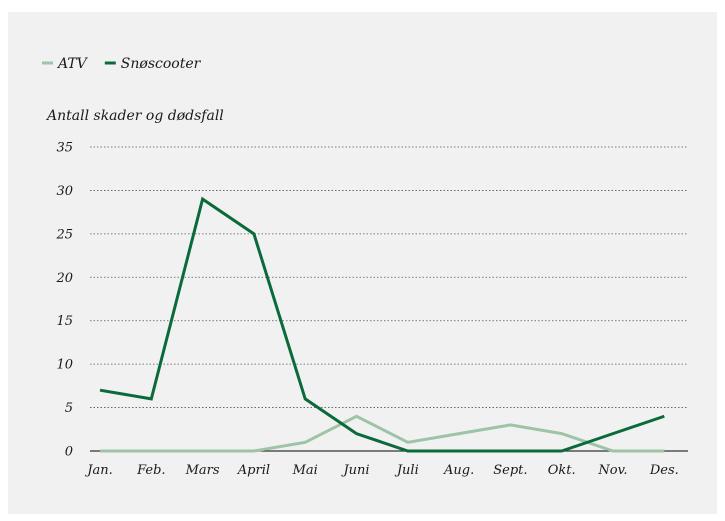 The height and width of the screenshot is (521, 725). Describe the element at coordinates (562, 470) in the screenshot. I see `x-tick-label: Okt.` at that location.